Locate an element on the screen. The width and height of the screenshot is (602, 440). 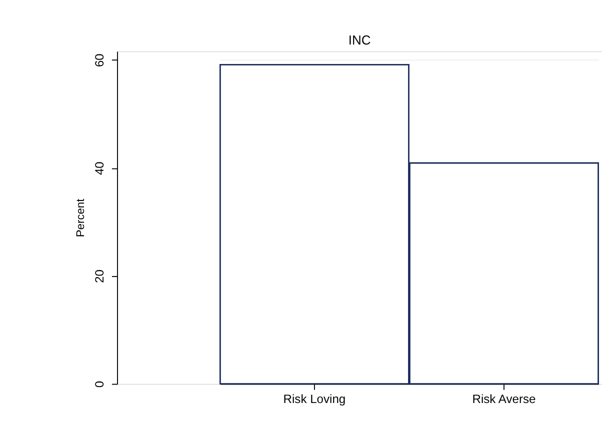
y-tick-label: 60 is located at coordinates (99, 60).